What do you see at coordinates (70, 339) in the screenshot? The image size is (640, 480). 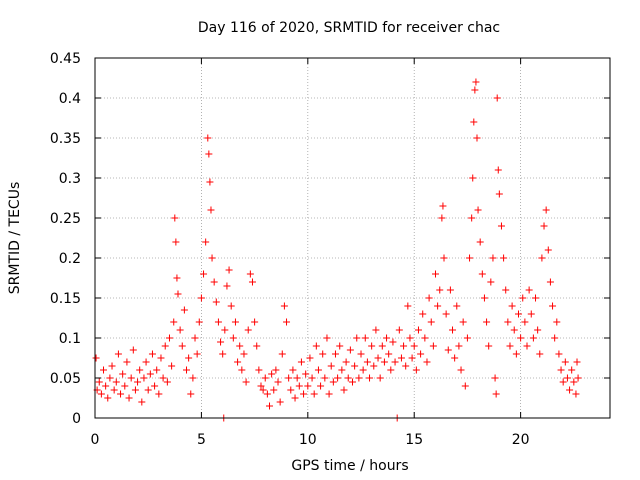 I see `y-tick-label: 0.1` at bounding box center [70, 339].